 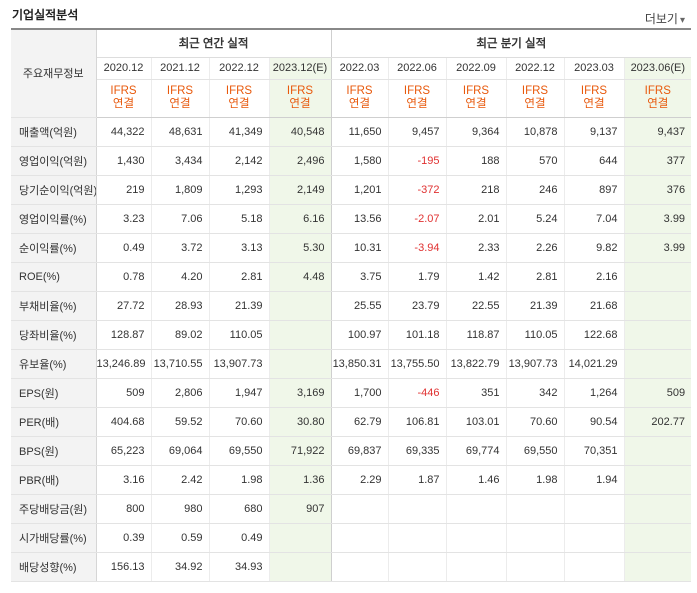 What do you see at coordinates (416, 393) in the screenshot?
I see `table-cell: -446` at bounding box center [416, 393].